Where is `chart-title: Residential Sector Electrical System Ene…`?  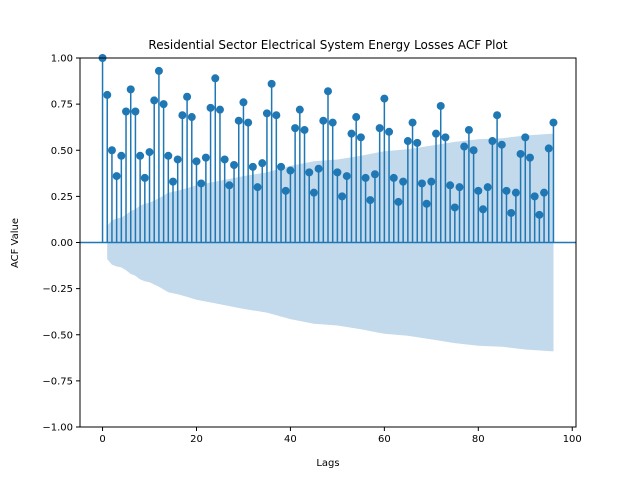
chart-title: Residential Sector Electrical System Ene… is located at coordinates (327, 45).